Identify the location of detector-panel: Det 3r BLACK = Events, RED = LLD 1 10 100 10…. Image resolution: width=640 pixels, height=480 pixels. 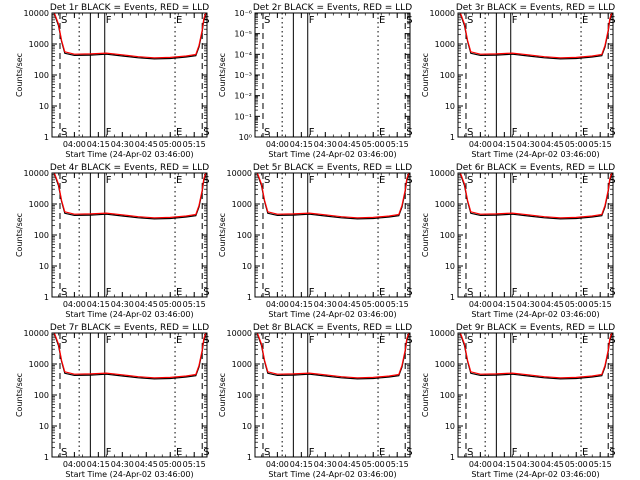
(518, 81).